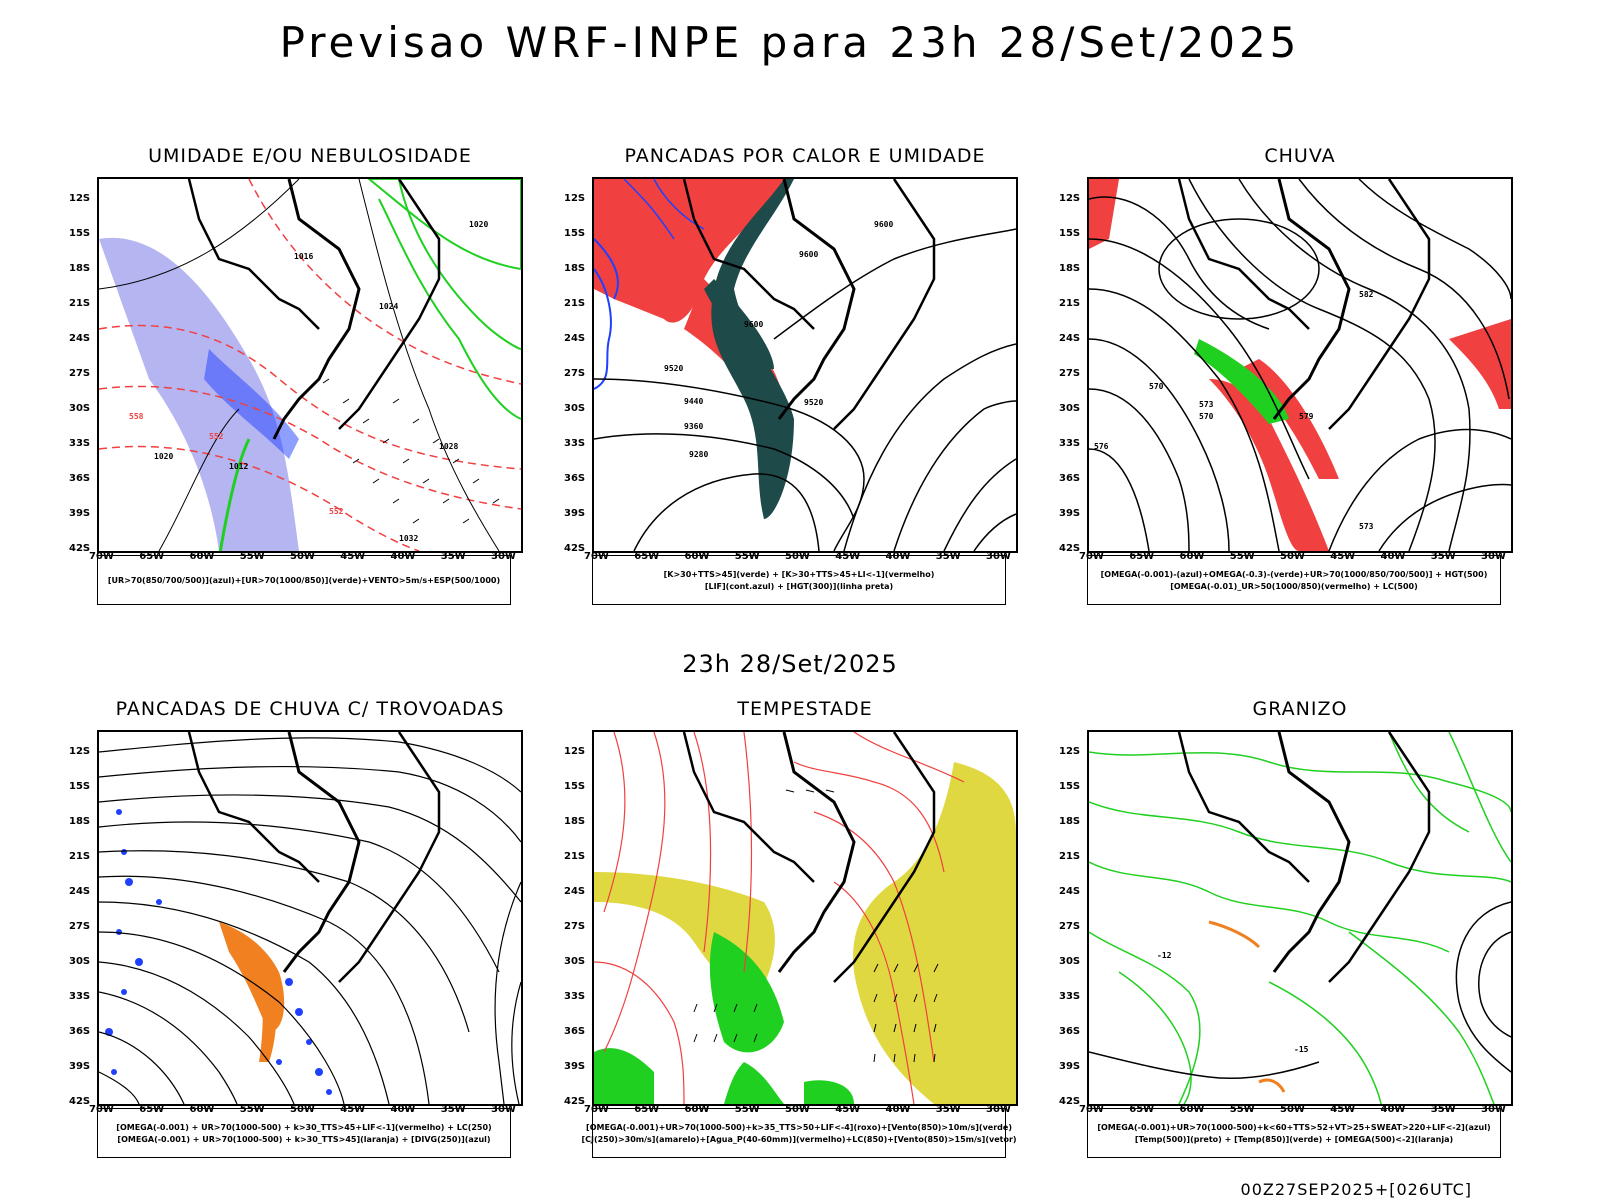 The height and width of the screenshot is (1200, 1600). I want to click on panel-title: PANCADAS DE CHUVA C/ TROVOADAS, so click(310, 709).